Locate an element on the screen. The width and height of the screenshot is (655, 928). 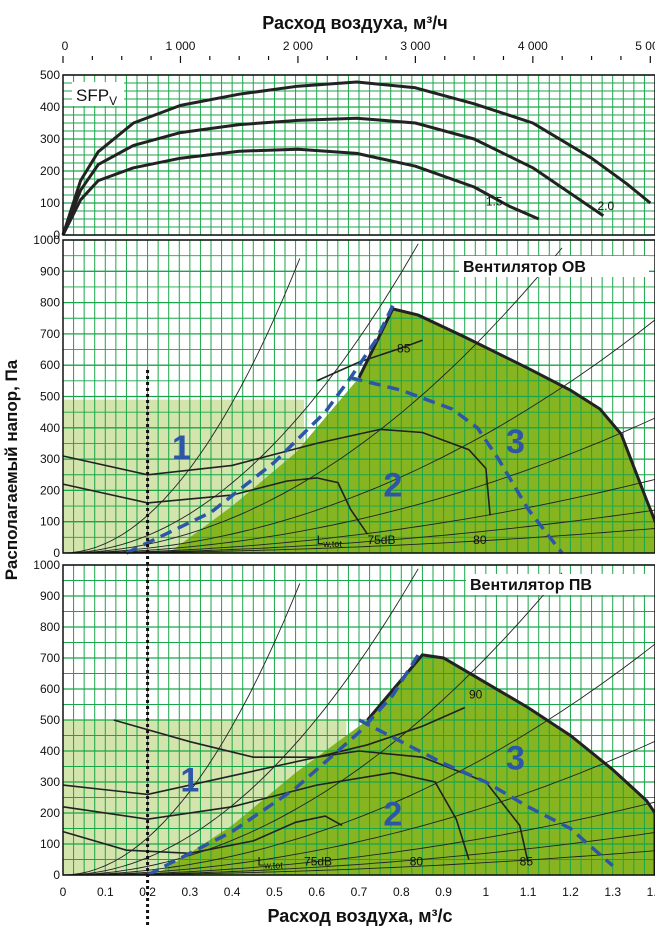
sfp-y-tick-label: 400 is located at coordinates (50, 107).